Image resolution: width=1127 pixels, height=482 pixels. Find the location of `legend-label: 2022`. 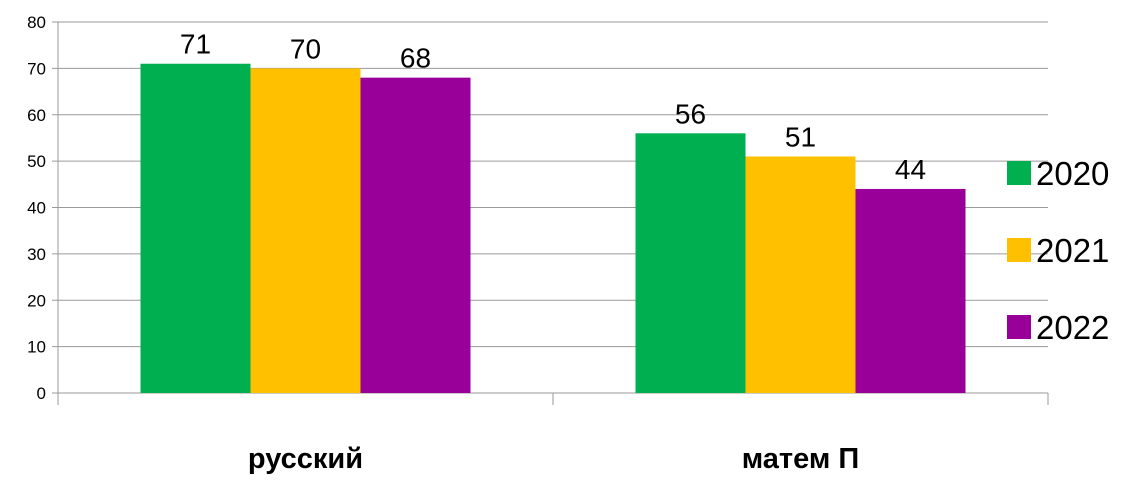

legend-label: 2022 is located at coordinates (1072, 327).